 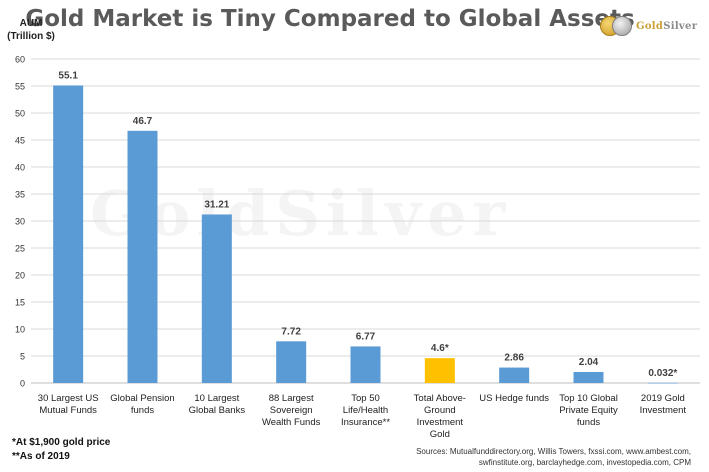 What do you see at coordinates (514, 358) in the screenshot?
I see `data-label: 2.86` at bounding box center [514, 358].